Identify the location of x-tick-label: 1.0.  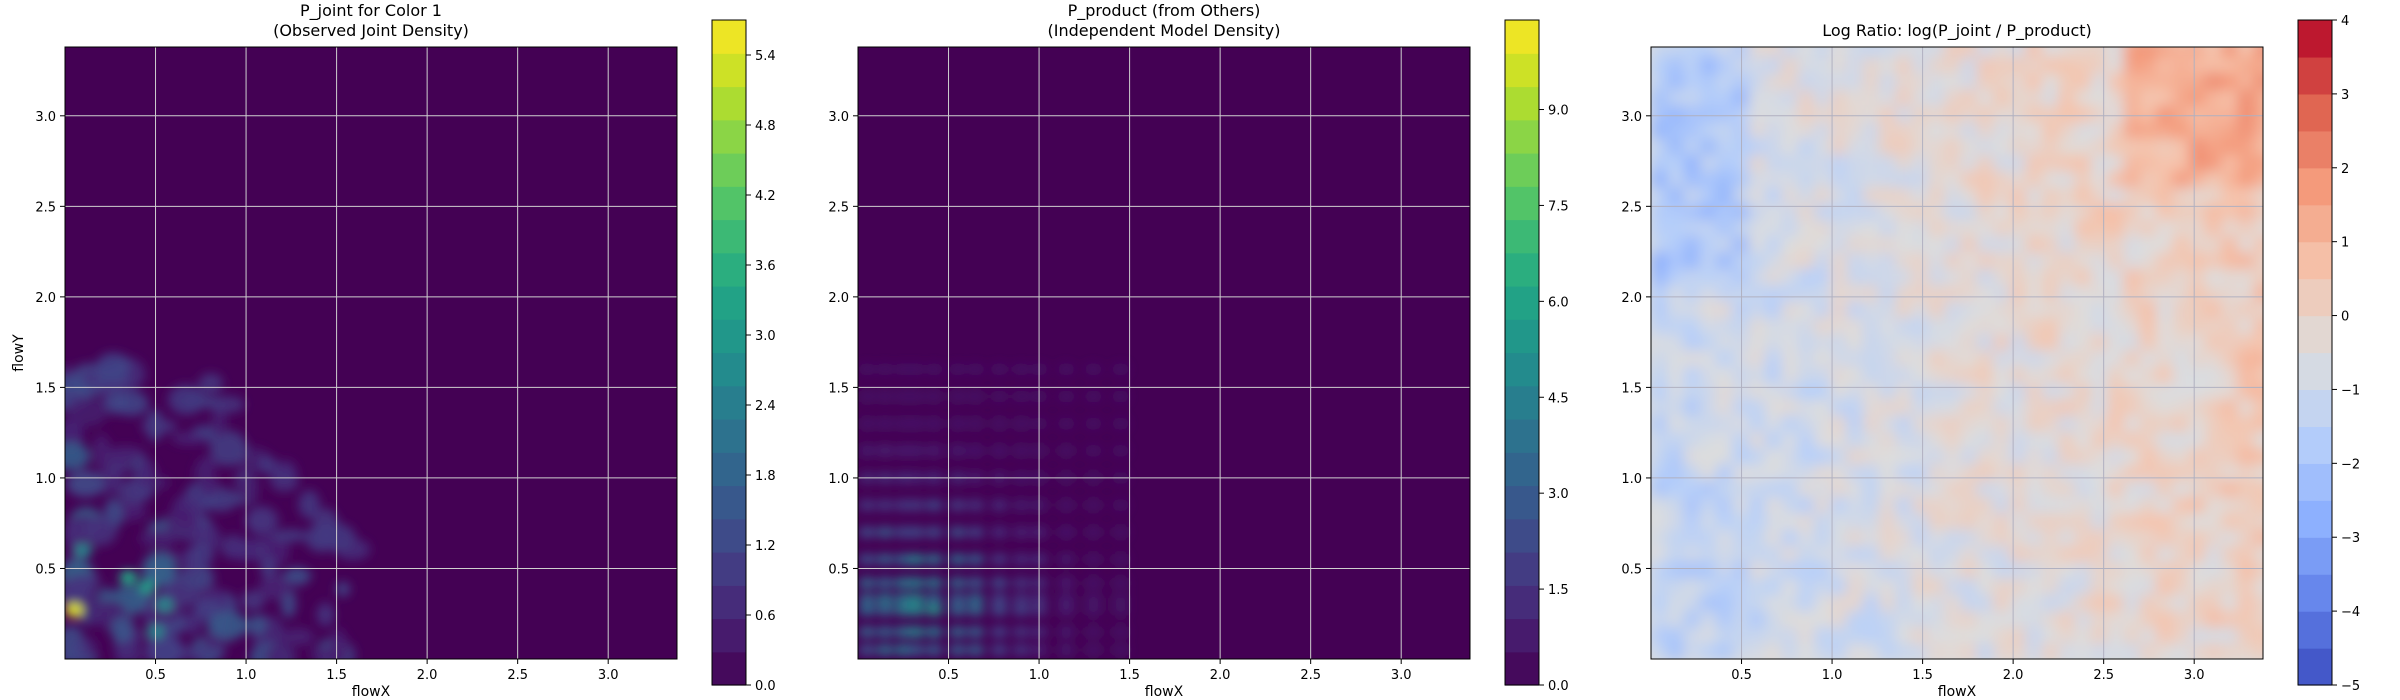
(246, 675).